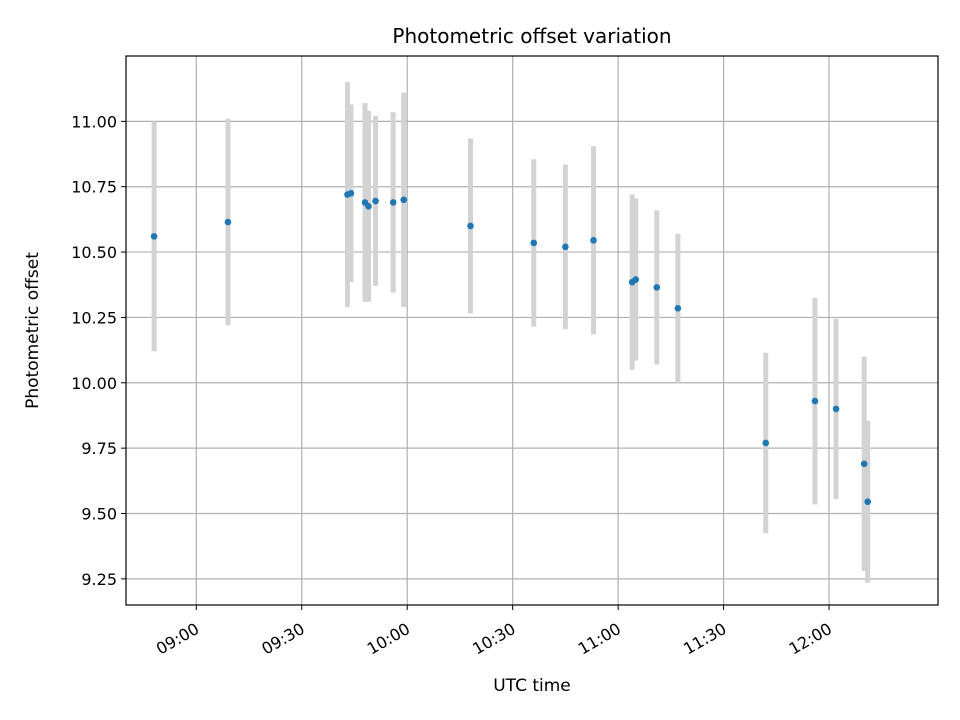  Describe the element at coordinates (177, 639) in the screenshot. I see `x-tick-label: 09:00` at that location.